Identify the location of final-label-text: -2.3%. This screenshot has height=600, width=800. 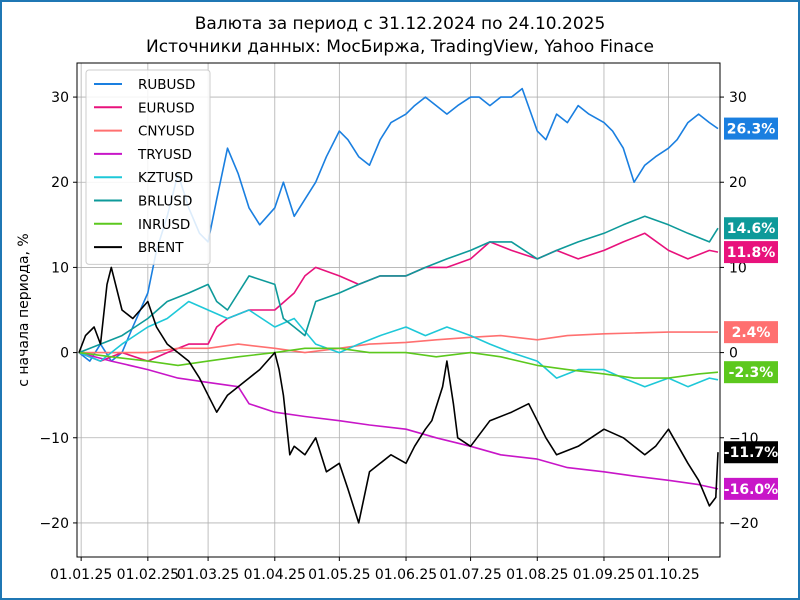
(751, 373).